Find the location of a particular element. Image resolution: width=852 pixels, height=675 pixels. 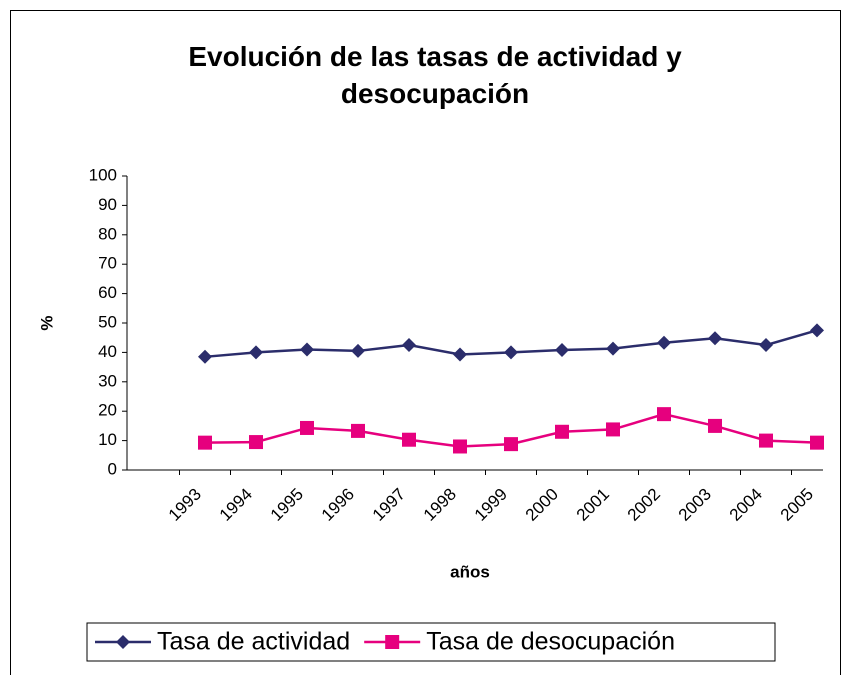

y-tick-label: 30 is located at coordinates (107, 380).